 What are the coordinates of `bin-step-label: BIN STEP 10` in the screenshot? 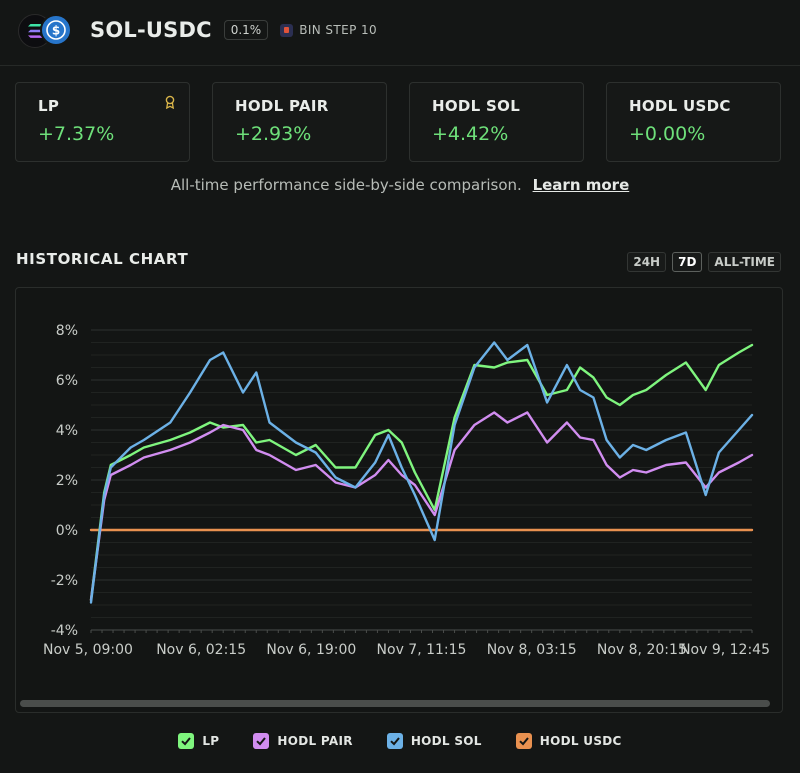 It's located at (338, 30).